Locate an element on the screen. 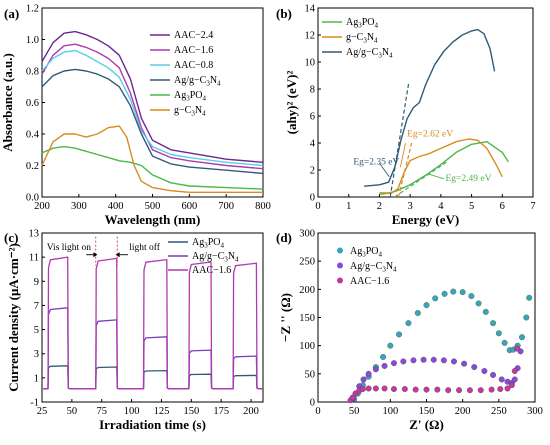 The image size is (550, 445). y-tick-label: 2 is located at coordinates (312, 171).